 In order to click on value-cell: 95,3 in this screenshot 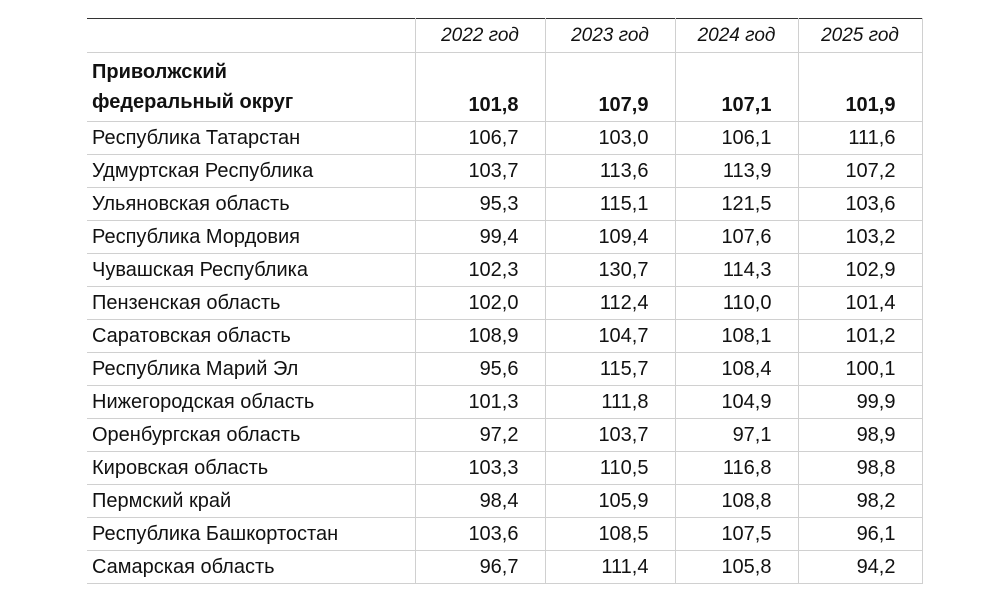, I will do `click(480, 204)`.